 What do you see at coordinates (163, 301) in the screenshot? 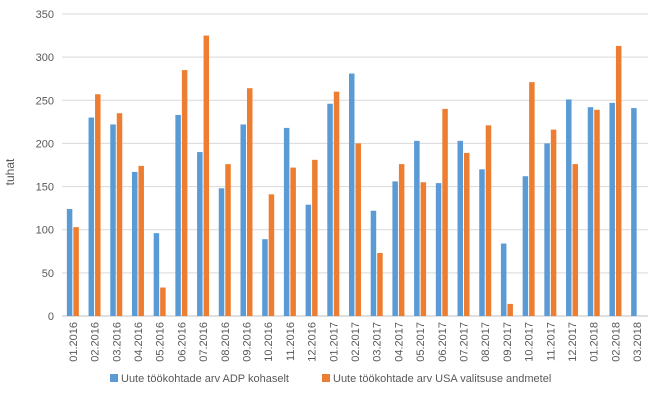
I see `bar-usa-05.2016` at bounding box center [163, 301].